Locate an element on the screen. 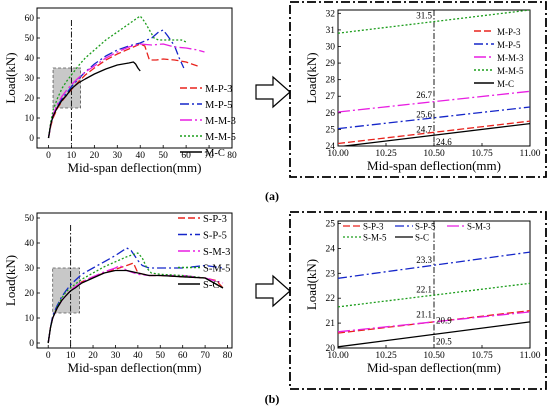 The height and width of the screenshot is (409, 550). y-tick-label: 32 is located at coordinates (331, 14).